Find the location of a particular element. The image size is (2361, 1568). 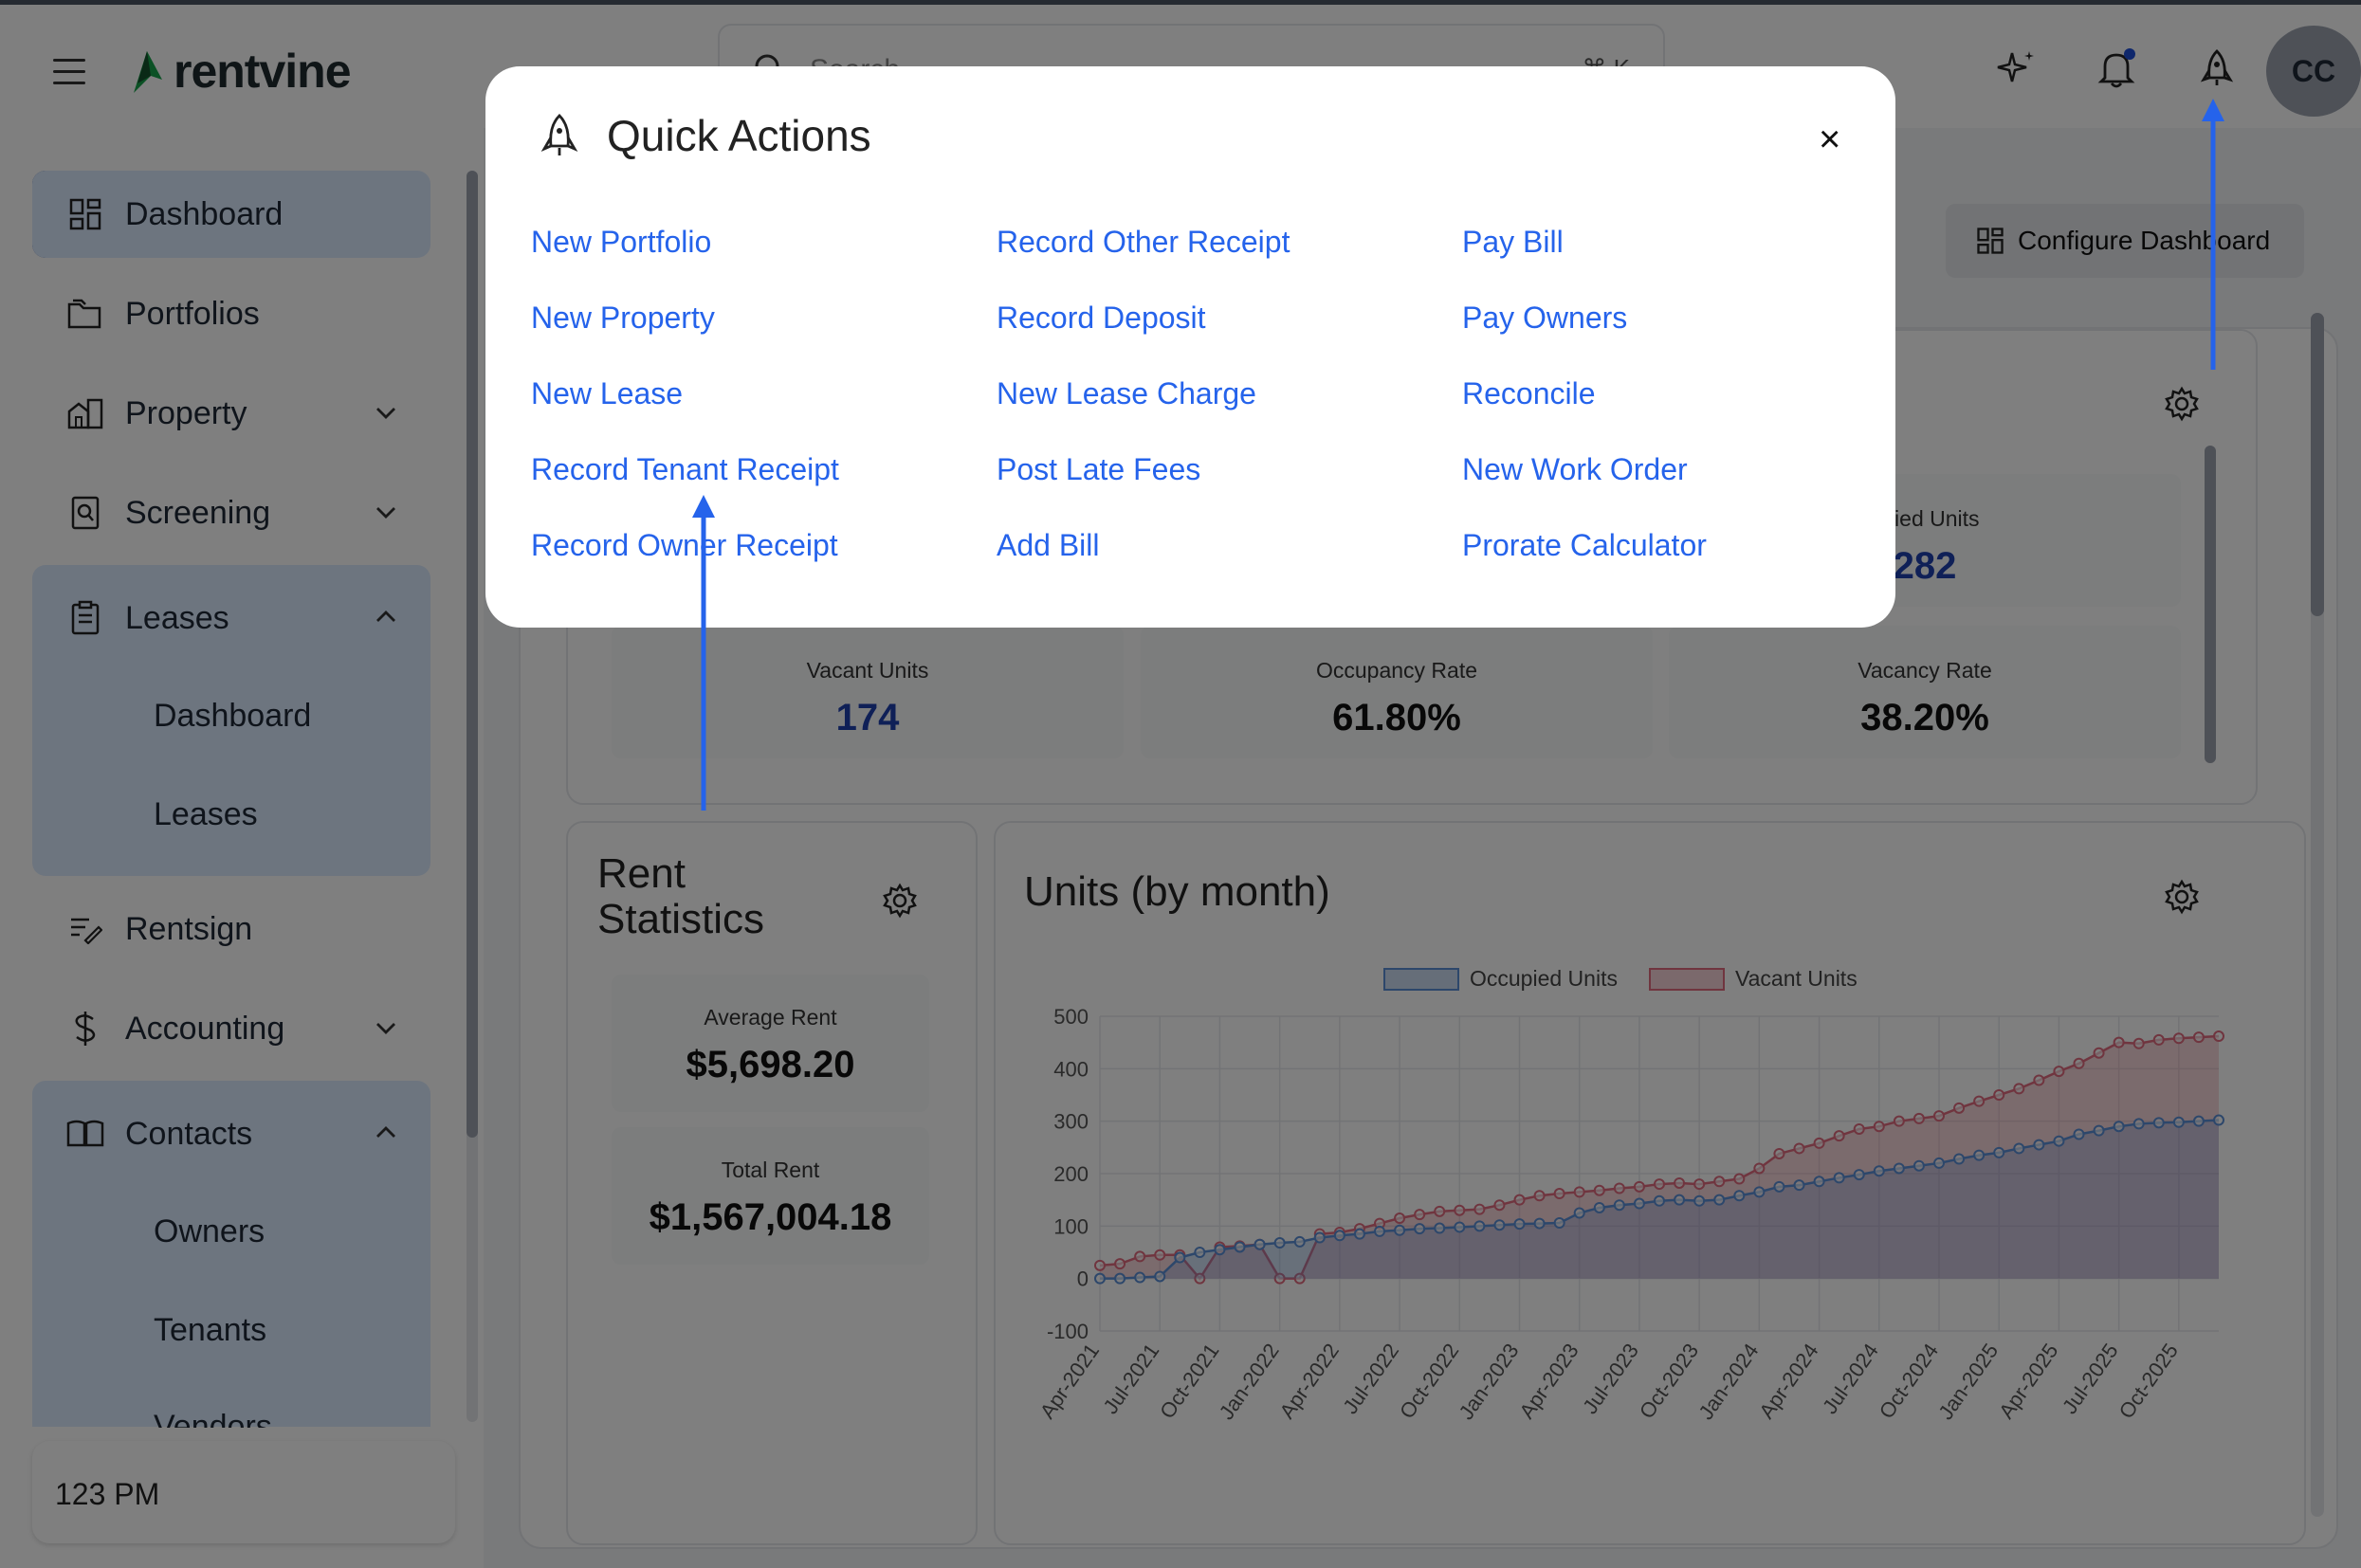

quick-action-pay-owners: Pay Owners is located at coordinates (1545, 318).